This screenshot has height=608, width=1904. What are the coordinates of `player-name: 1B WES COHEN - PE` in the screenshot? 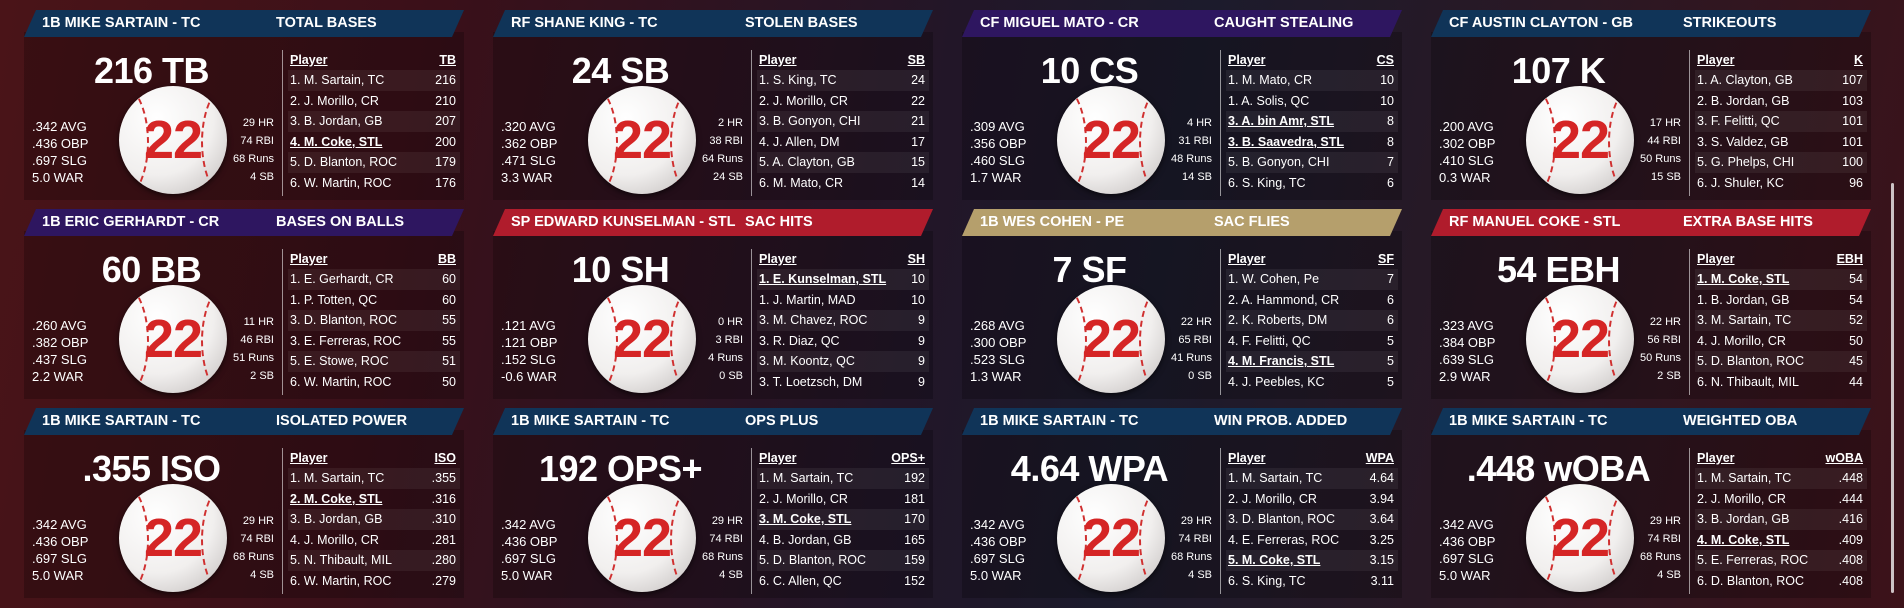 It's located at (1052, 222).